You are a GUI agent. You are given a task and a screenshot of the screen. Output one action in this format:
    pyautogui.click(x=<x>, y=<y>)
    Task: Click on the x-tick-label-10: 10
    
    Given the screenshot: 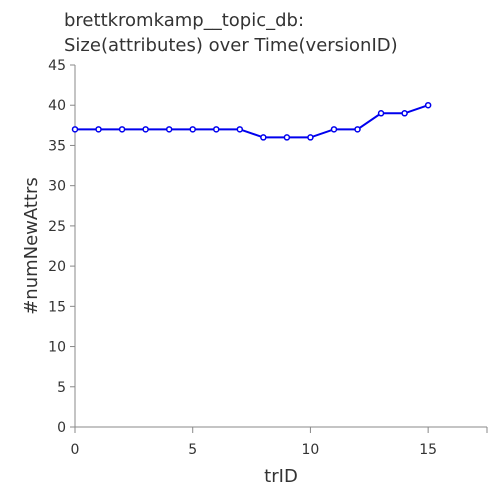 What is the action you would take?
    pyautogui.click(x=311, y=450)
    